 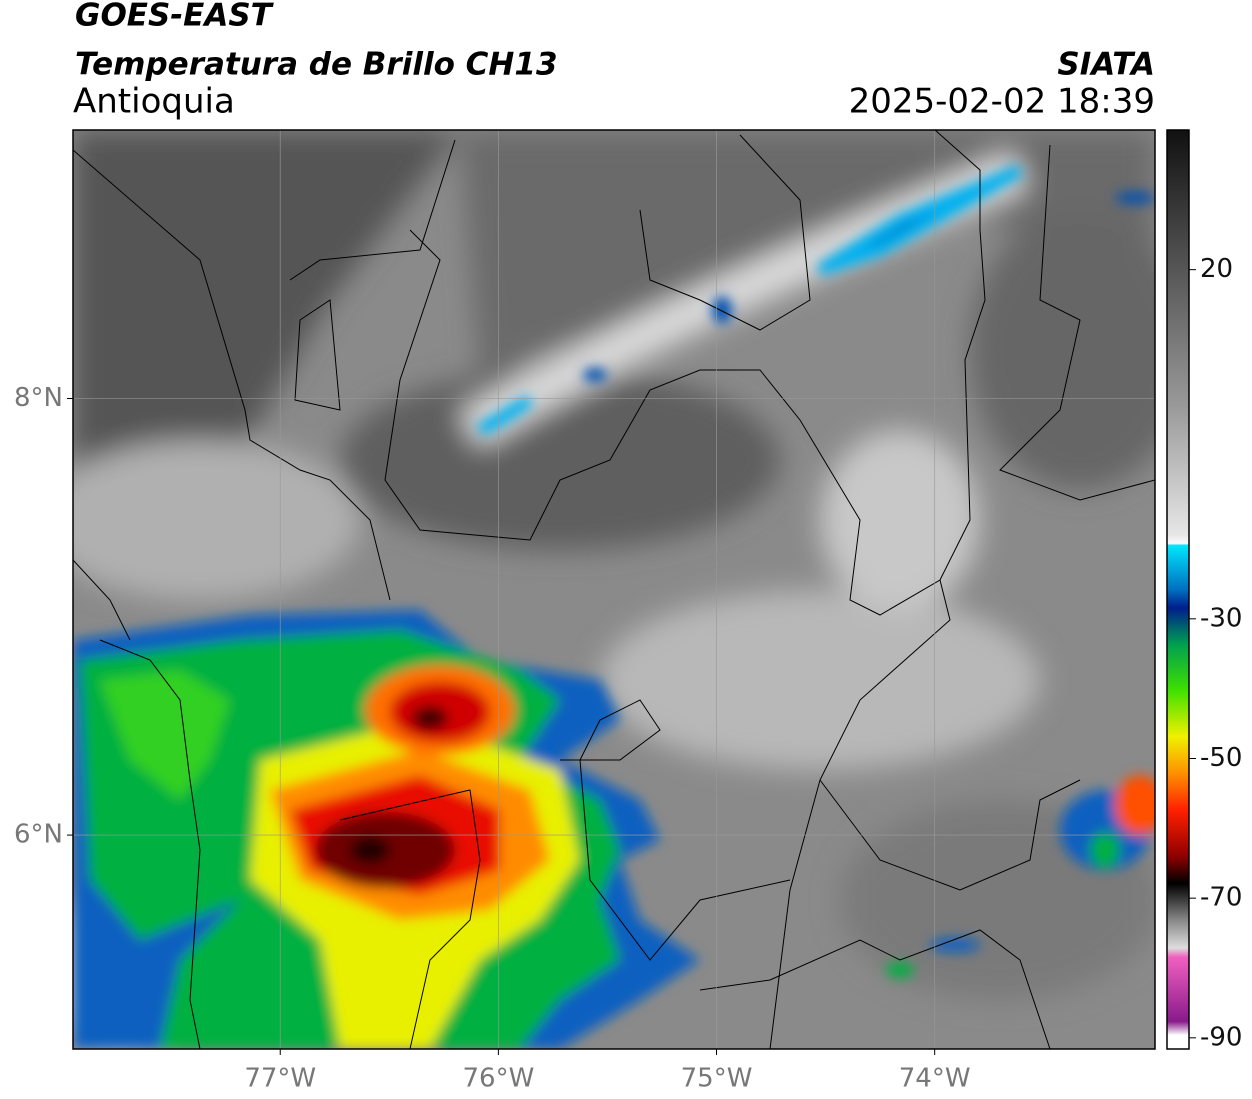 I want to click on title: GOES-EAST, so click(x=175, y=17).